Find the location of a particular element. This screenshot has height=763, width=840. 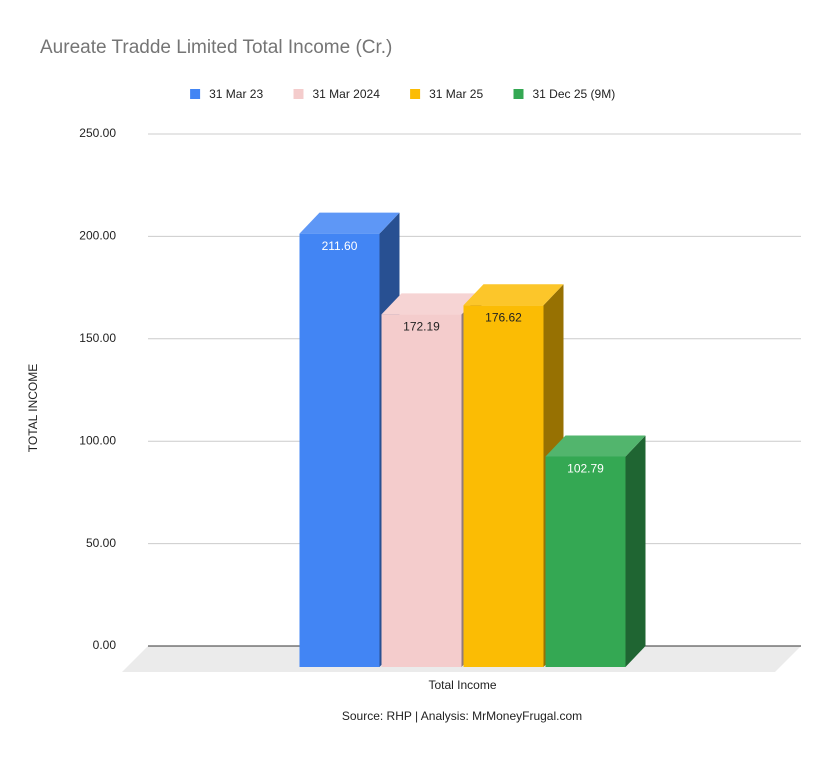

y-axis-title: TOTAL INCOME is located at coordinates (33, 408).